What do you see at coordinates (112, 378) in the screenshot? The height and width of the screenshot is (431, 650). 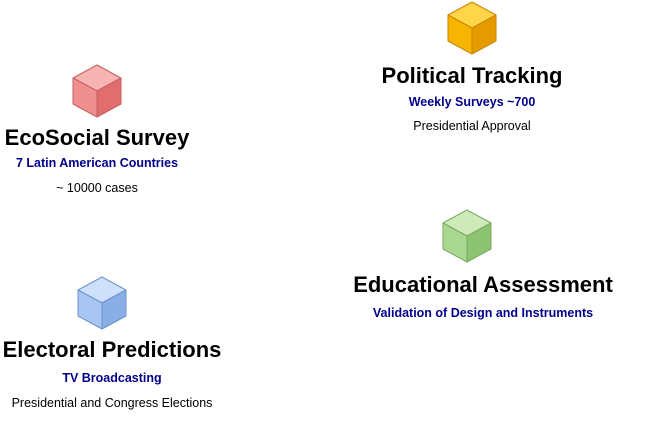 I see `card-subtitle: TV Broadcasting` at bounding box center [112, 378].